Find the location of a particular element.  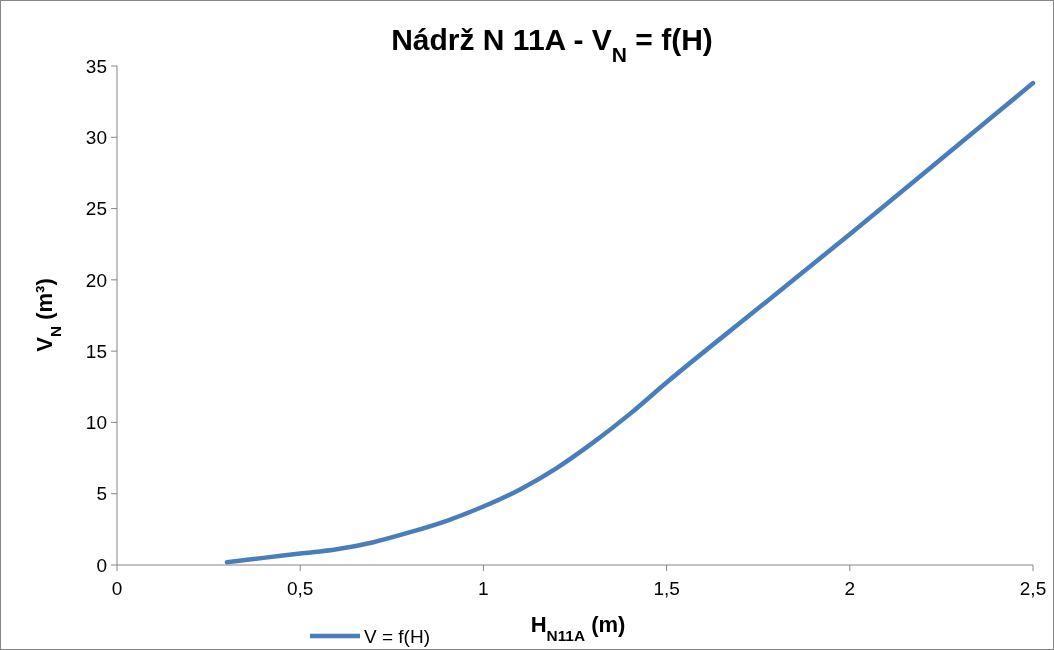

y-tick-label: 10 is located at coordinates (96, 423).